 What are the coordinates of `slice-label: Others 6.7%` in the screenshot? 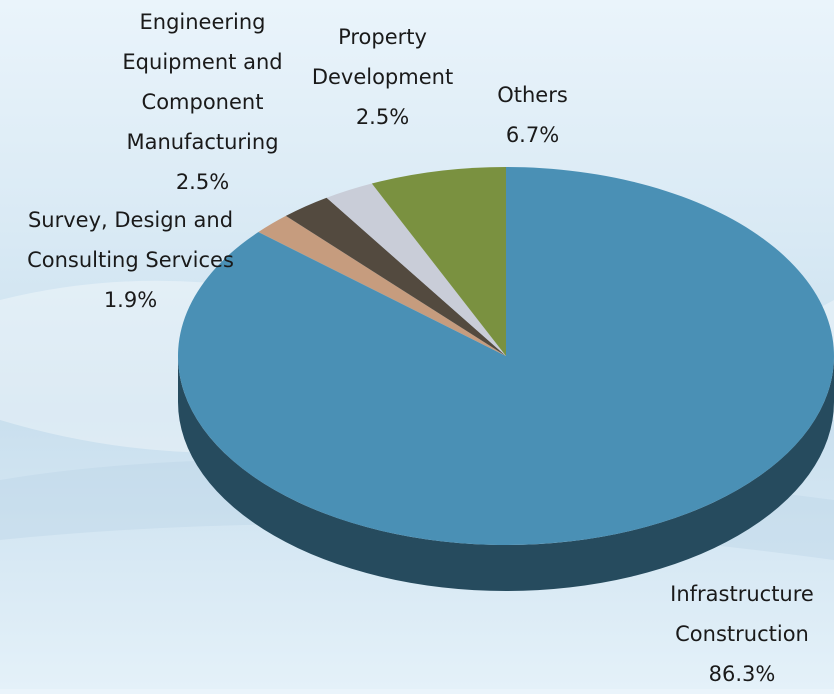 It's located at (532, 115).